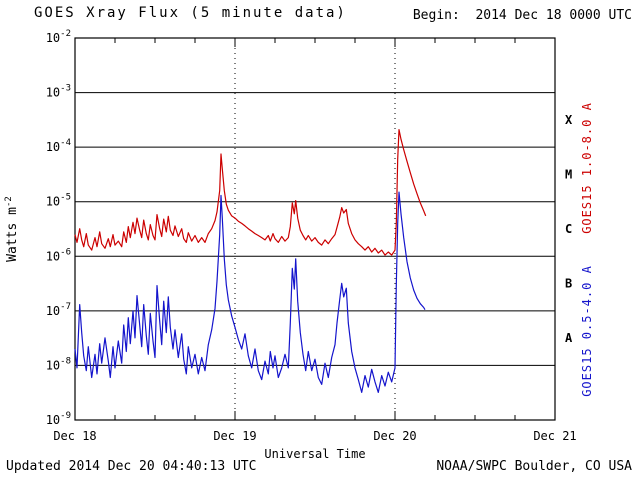 This screenshot has width=640, height=480. I want to click on goes-long-wavelength-series, so click(250, 192).